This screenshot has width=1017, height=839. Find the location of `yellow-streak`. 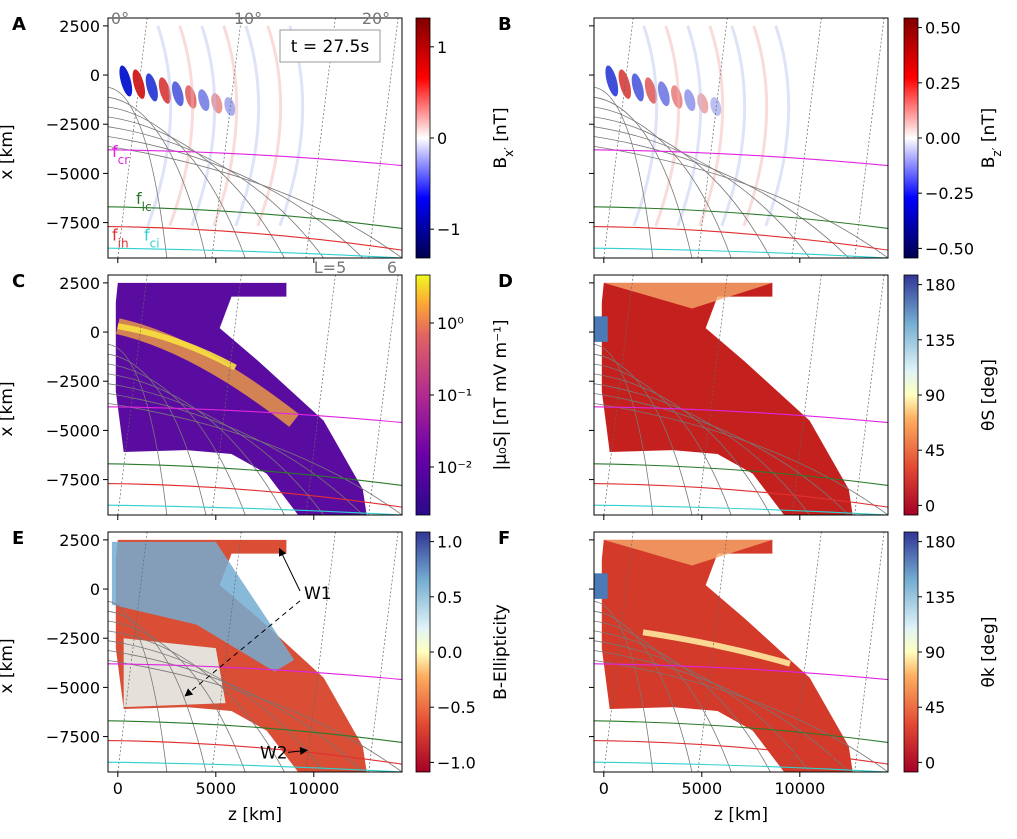

yellow-streak is located at coordinates (716, 648).